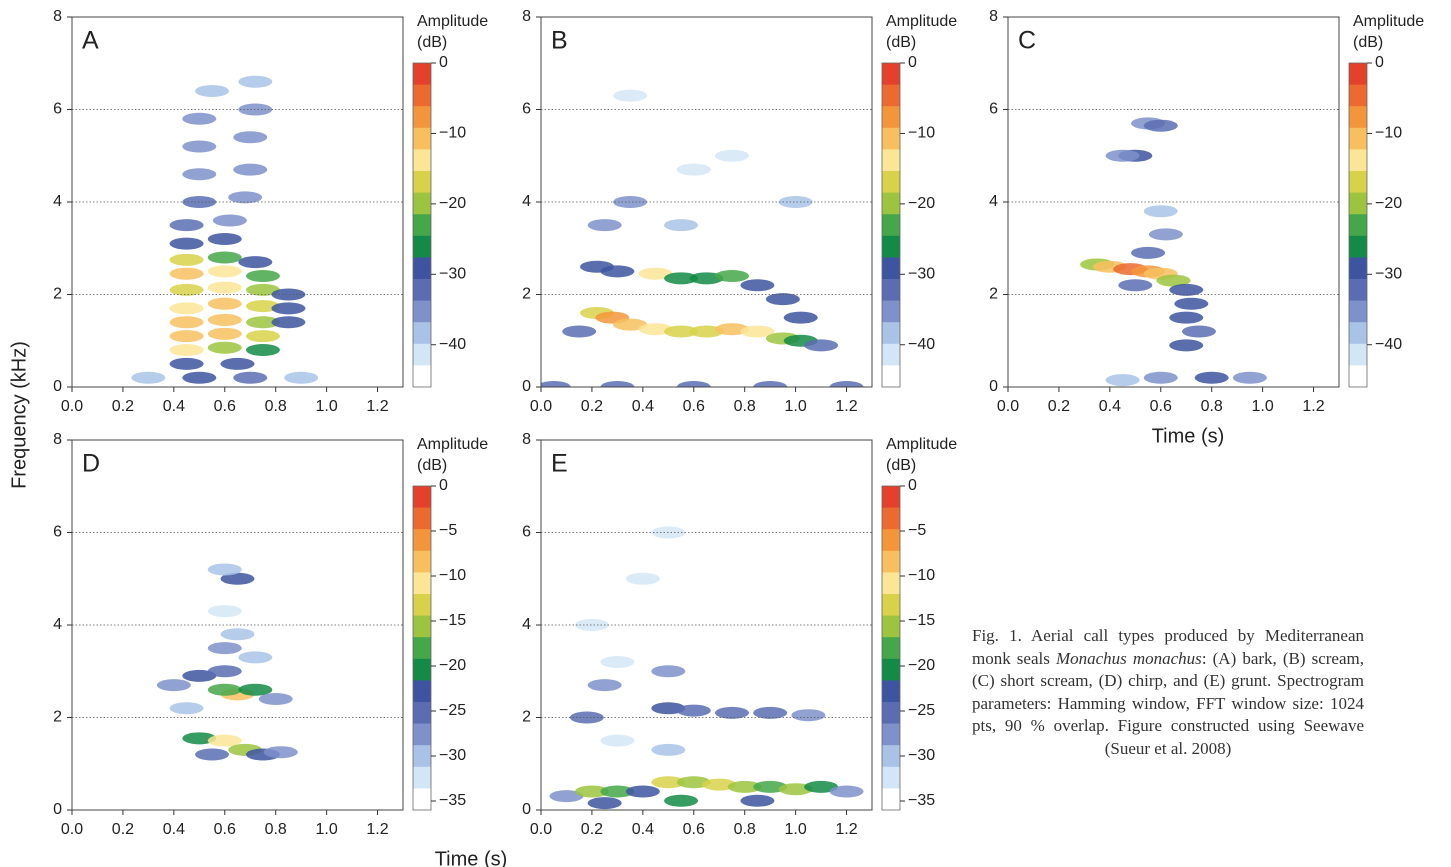 Image resolution: width=1451 pixels, height=867 pixels. I want to click on colorbar-frame, so click(891, 225).